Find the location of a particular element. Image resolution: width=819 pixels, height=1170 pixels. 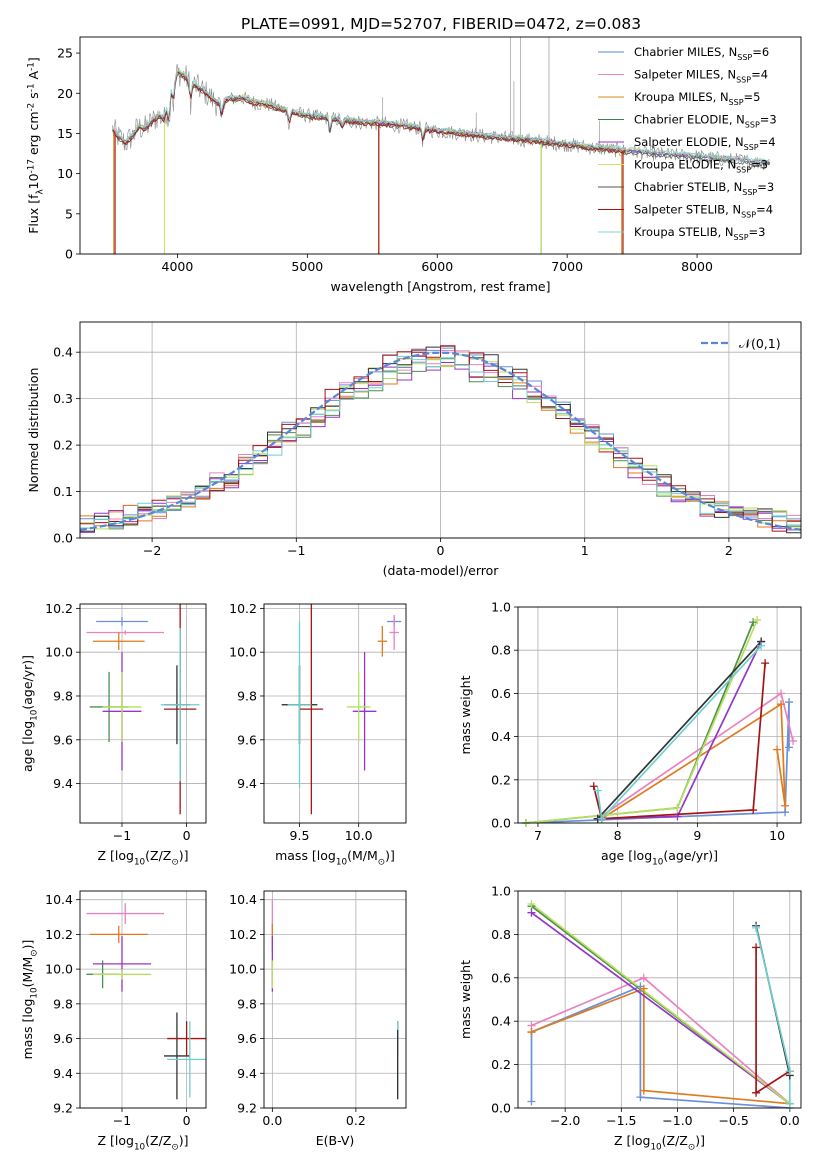

x-tick-label: −0.5 is located at coordinates (733, 1120).